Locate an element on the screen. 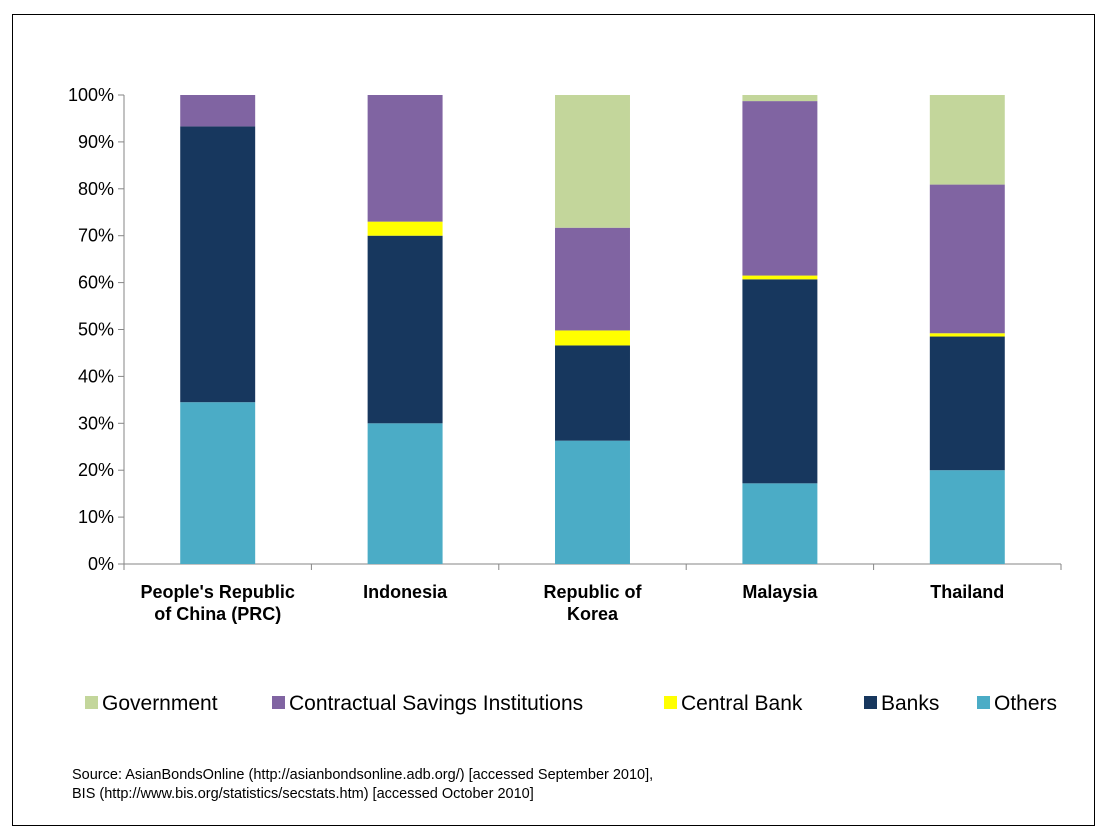 The height and width of the screenshot is (839, 1107). legend-label: Others is located at coordinates (1025, 703).